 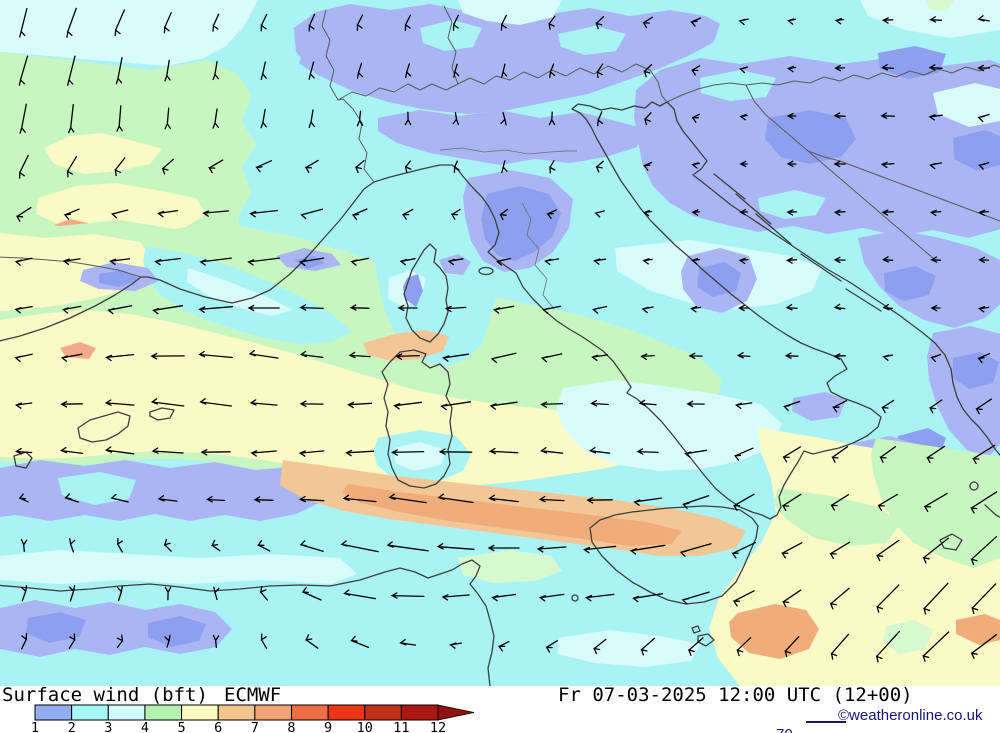 I want to click on svg-text: 12, so click(x=438, y=726).